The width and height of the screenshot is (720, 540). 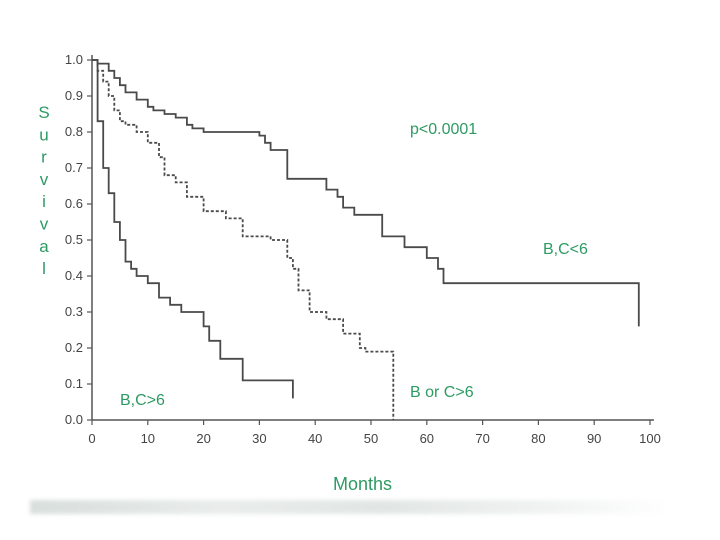 I want to click on y-axis-label-letter: S, so click(x=43, y=112).